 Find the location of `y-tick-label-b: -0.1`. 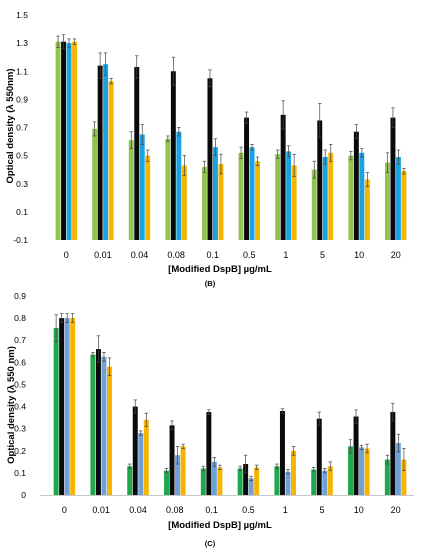

y-tick-label-b: -0.1 is located at coordinates (20, 240).